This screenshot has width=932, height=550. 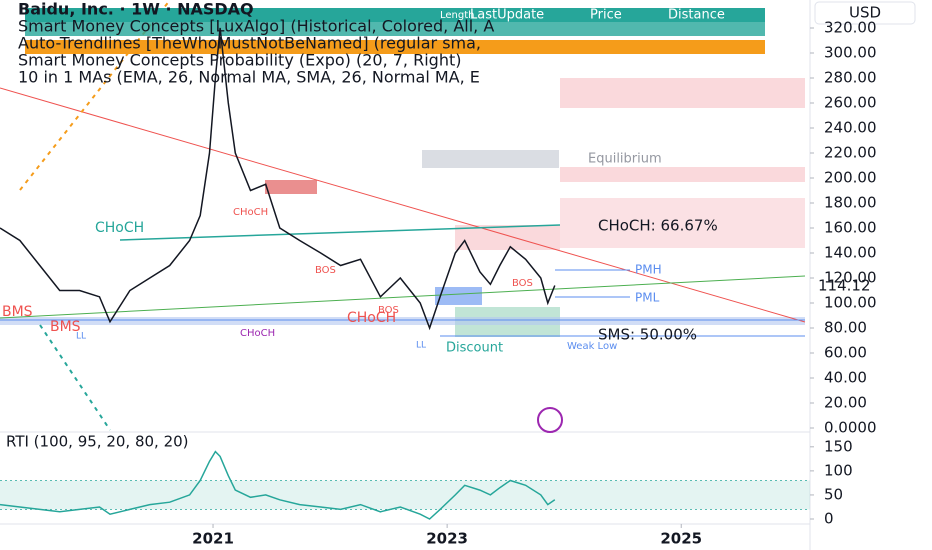 What do you see at coordinates (490, 159) in the screenshot?
I see `equilibrium-zone` at bounding box center [490, 159].